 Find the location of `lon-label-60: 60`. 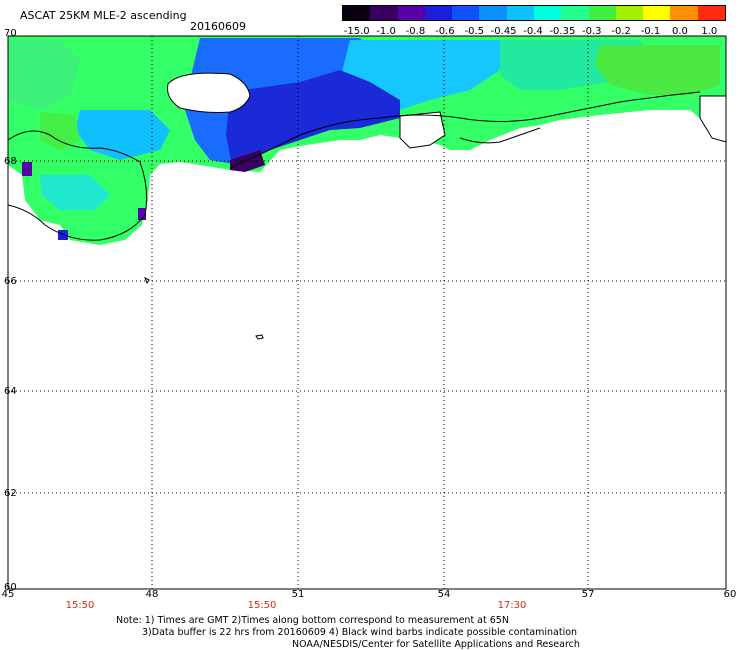

lon-label-60: 60 is located at coordinates (730, 594).